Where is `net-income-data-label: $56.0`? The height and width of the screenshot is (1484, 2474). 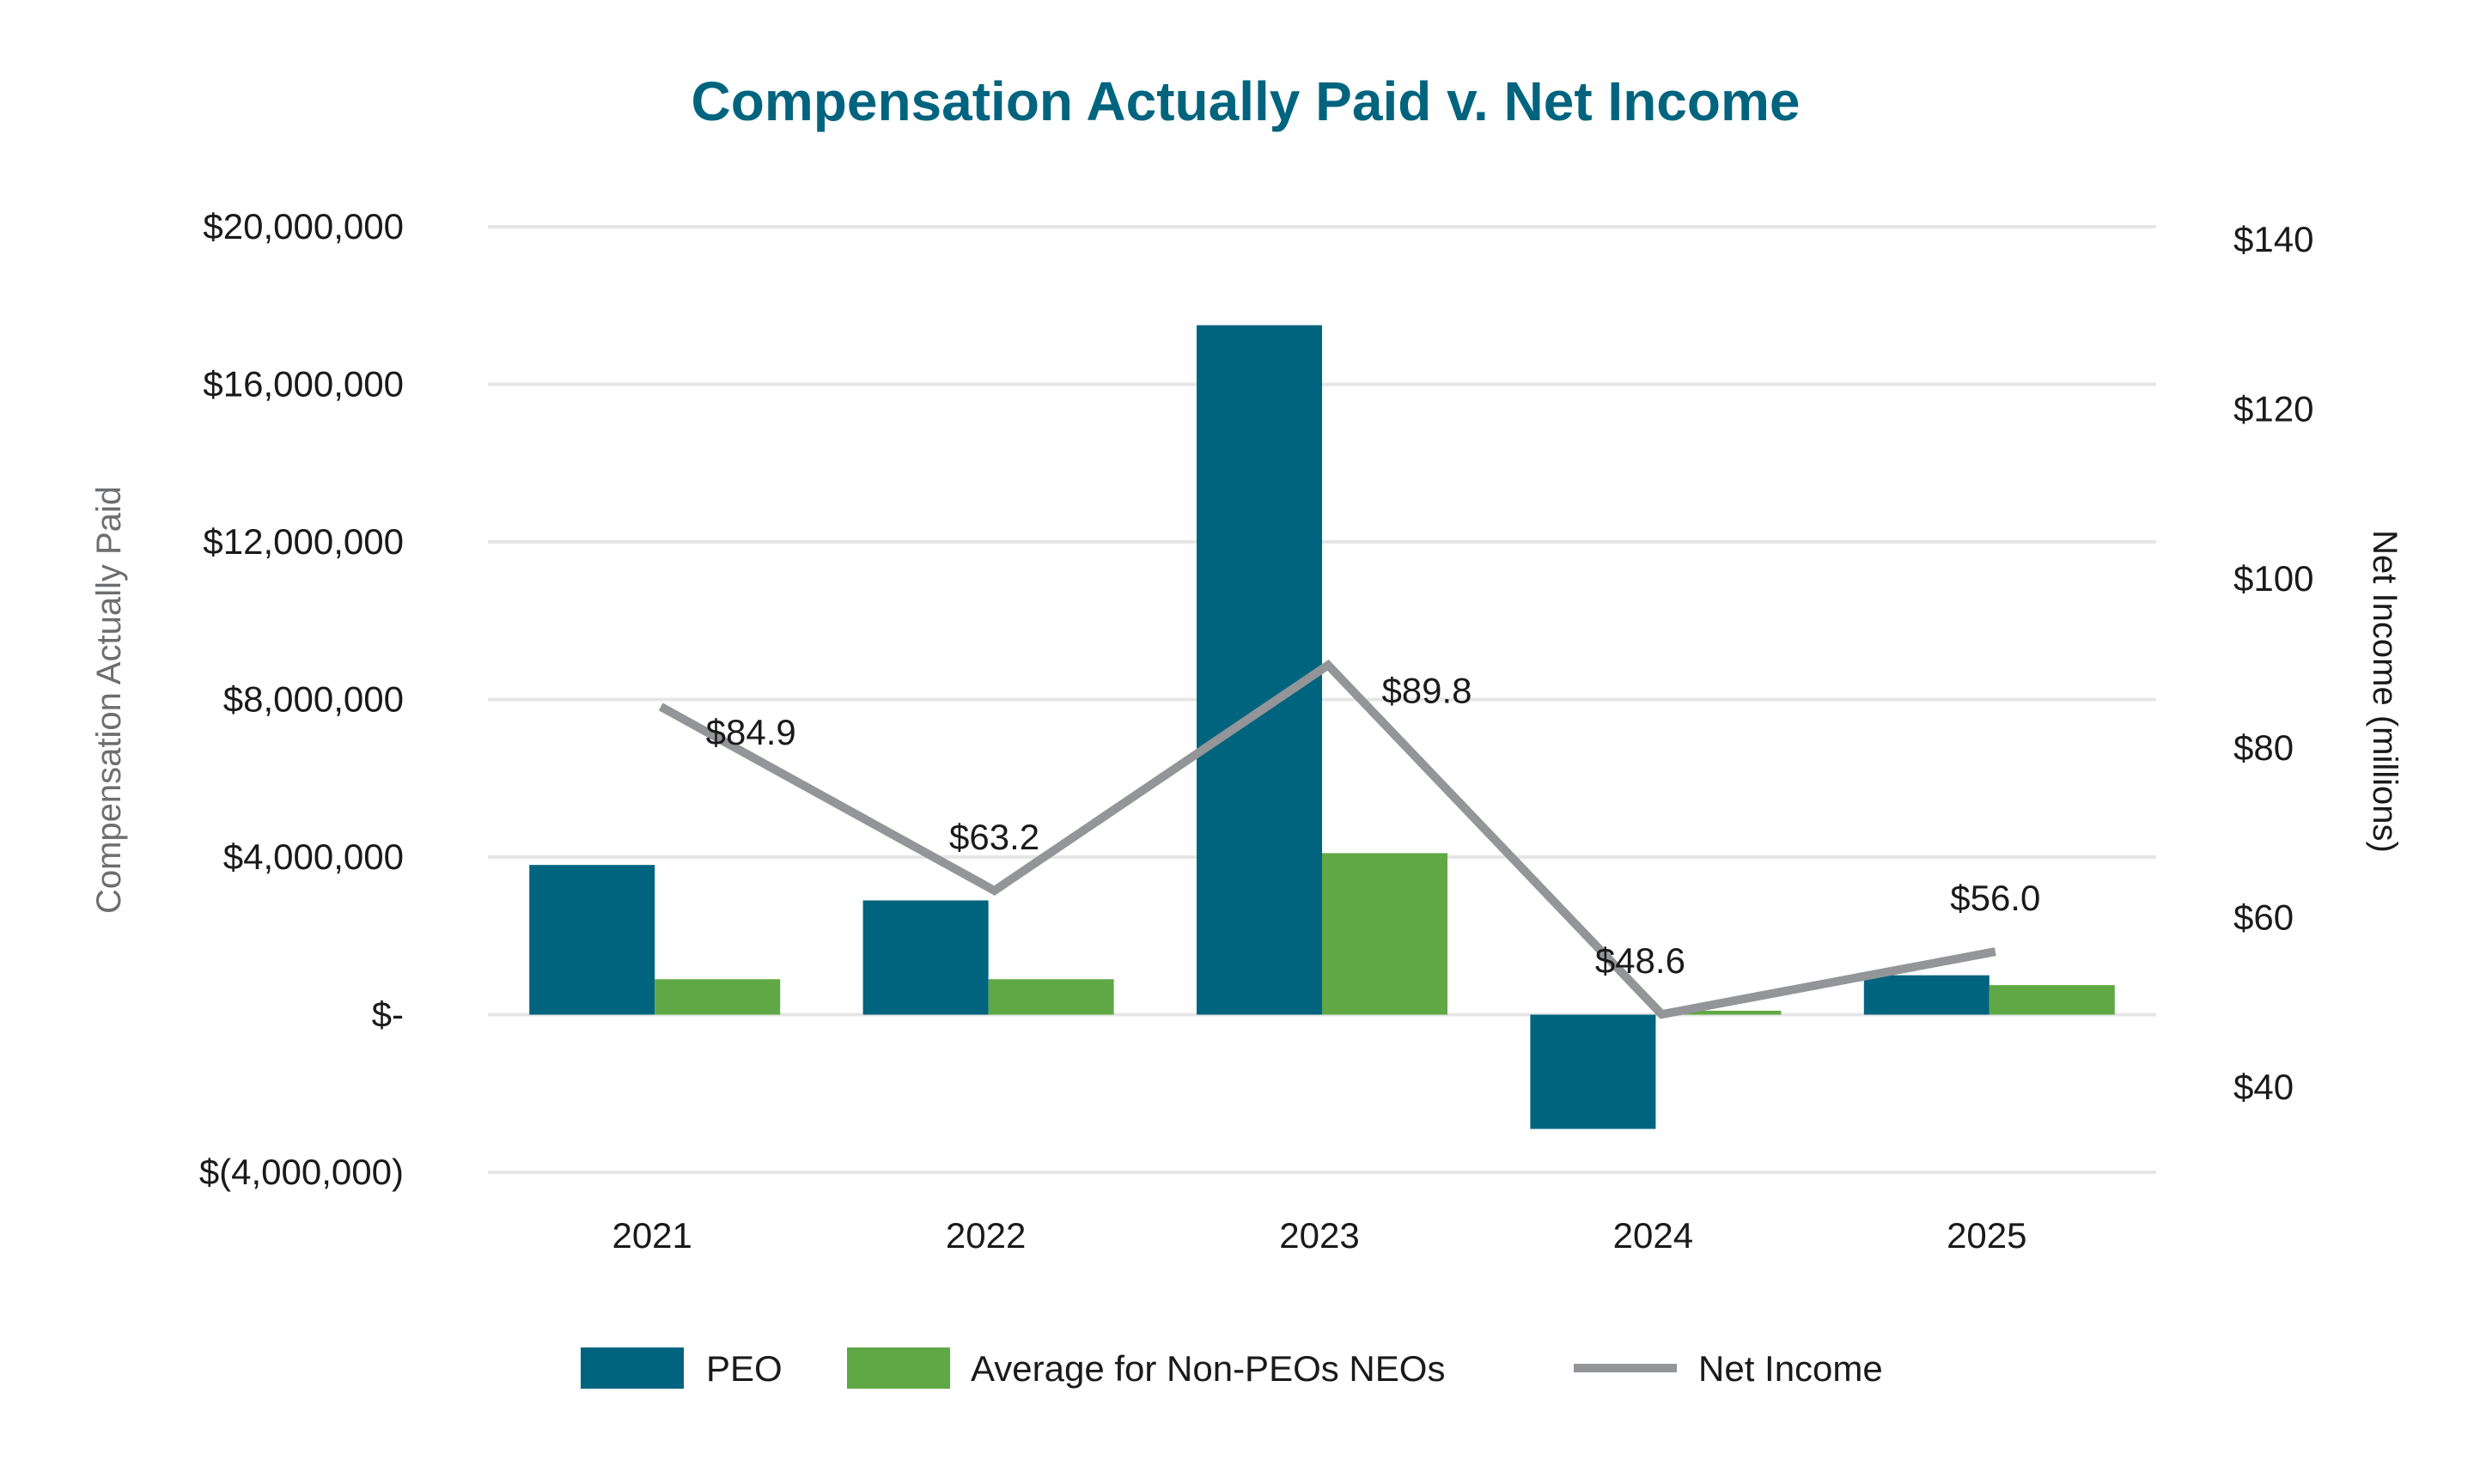
net-income-data-label: $56.0 is located at coordinates (1995, 898).